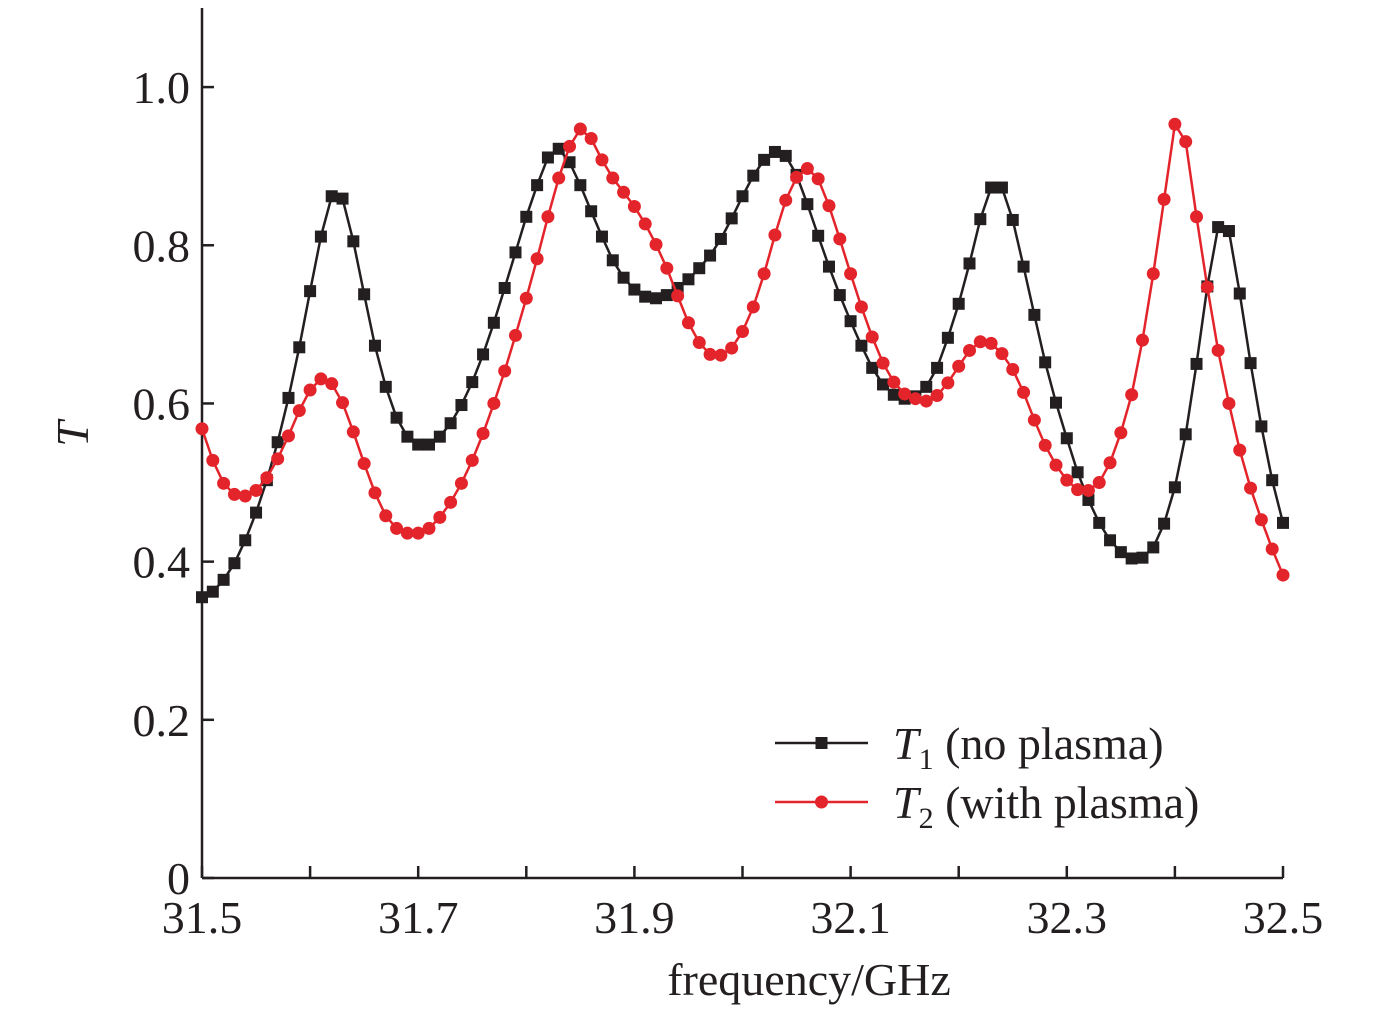 The width and height of the screenshot is (1378, 1025). I want to click on x-tick-label: 32.3, so click(1067, 917).